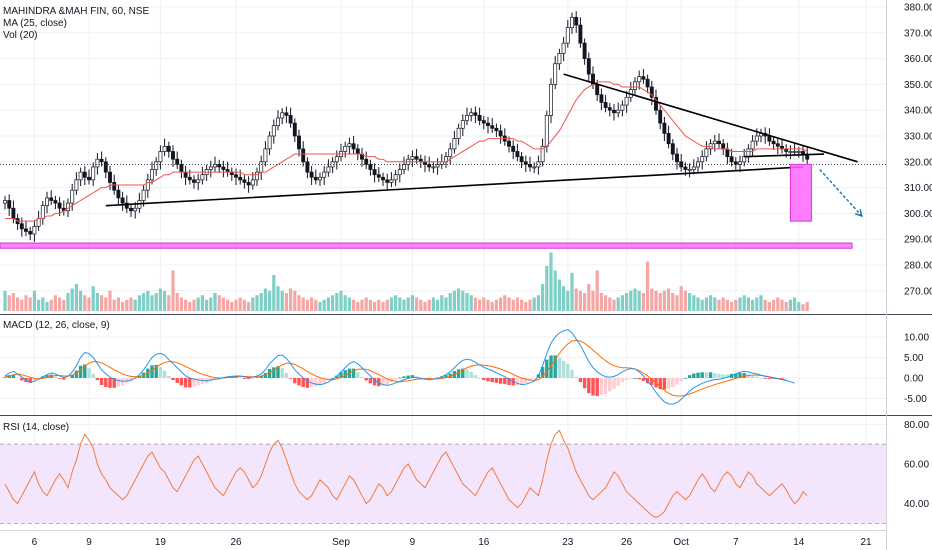 The image size is (932, 550). I want to click on macd-pane, so click(399, 367).